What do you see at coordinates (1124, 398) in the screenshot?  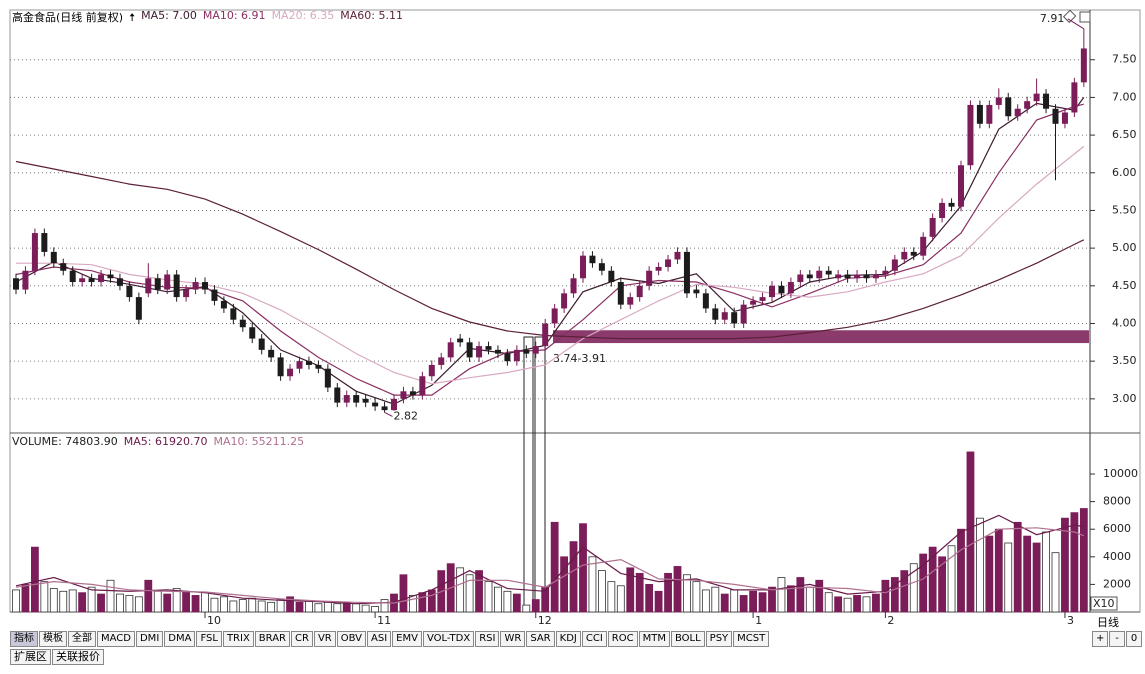 I see `y-tick-label: 3.00` at bounding box center [1124, 398].